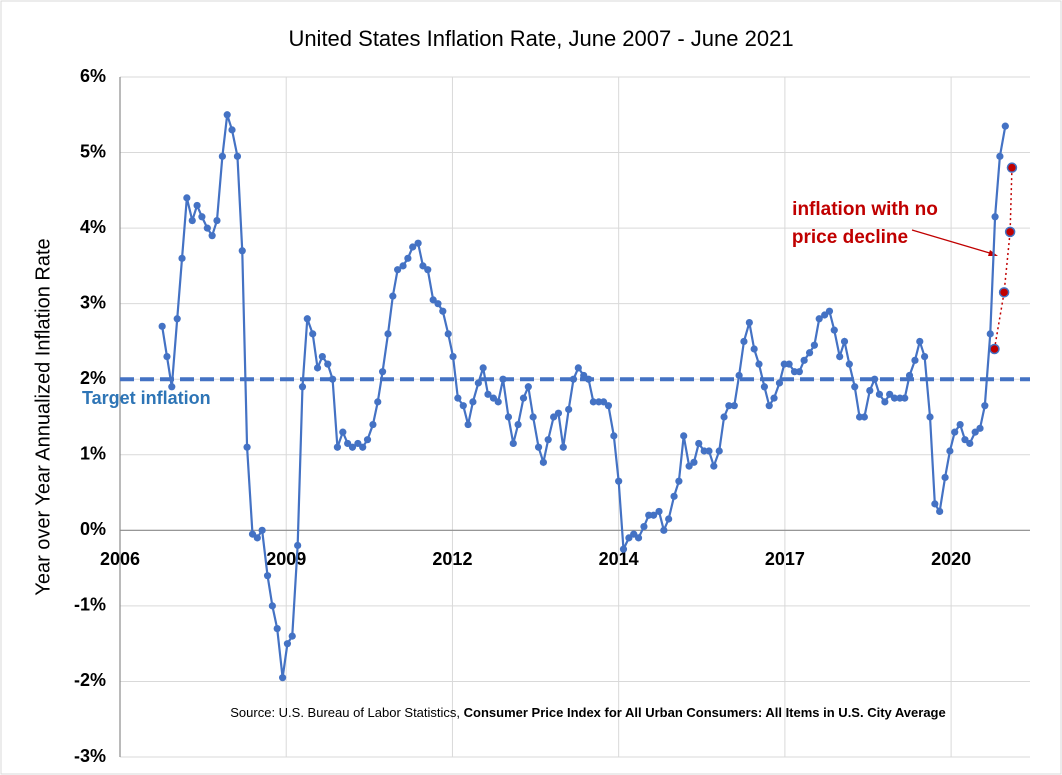 Image resolution: width=1062 pixels, height=775 pixels. I want to click on target-label: Target inflation, so click(146, 398).